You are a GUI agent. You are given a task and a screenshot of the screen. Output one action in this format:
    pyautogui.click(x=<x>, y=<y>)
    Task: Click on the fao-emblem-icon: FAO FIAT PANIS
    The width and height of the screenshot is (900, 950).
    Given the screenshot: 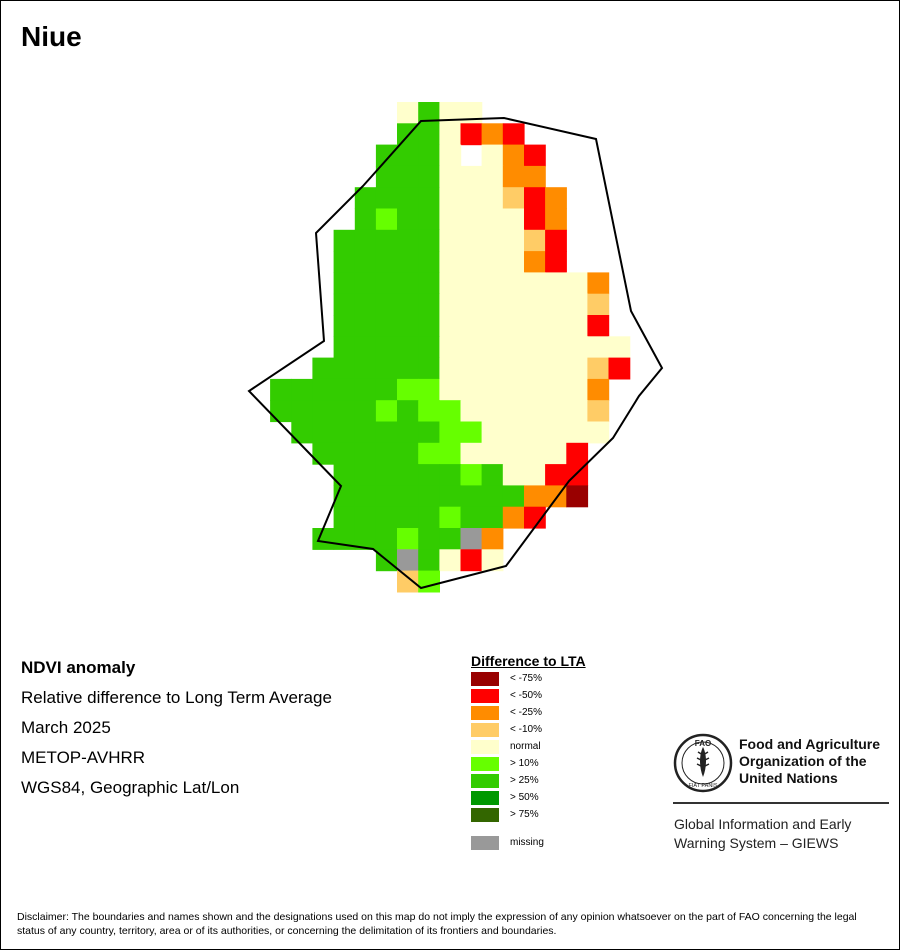 What is the action you would take?
    pyautogui.click(x=703, y=763)
    